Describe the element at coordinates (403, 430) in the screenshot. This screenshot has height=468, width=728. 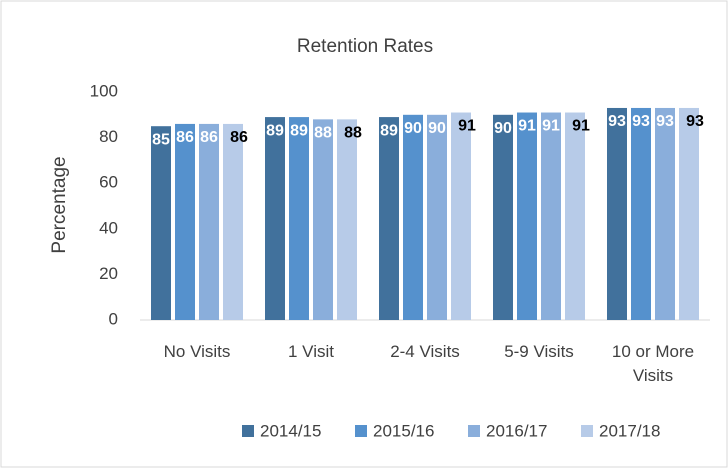
I see `legend-label: 2015/16` at that location.